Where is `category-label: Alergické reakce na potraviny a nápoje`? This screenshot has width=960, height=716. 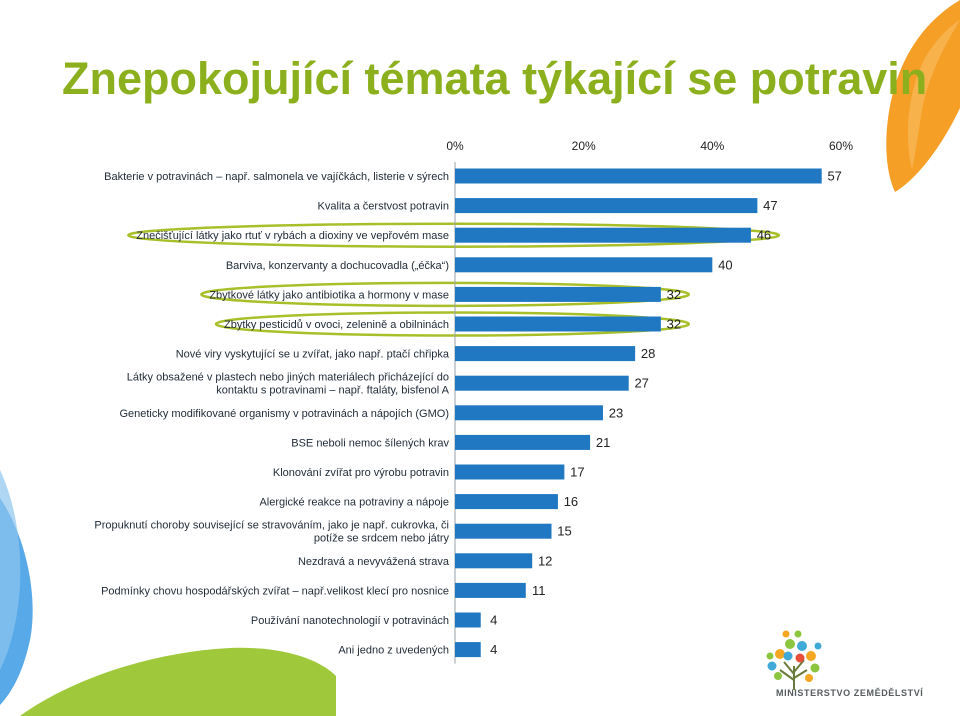 category-label: Alergické reakce na potraviny a nápoje is located at coordinates (354, 503).